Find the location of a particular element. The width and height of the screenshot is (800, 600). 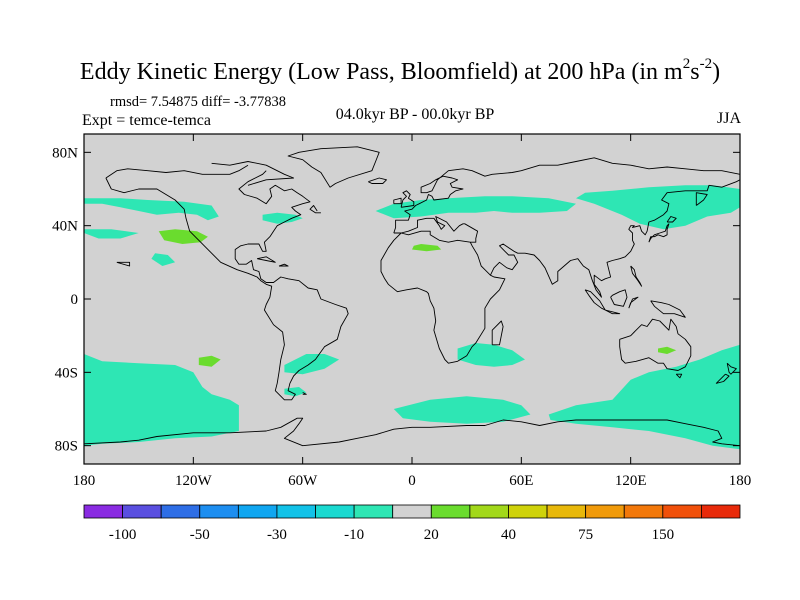

colorbar-label-0: -100 is located at coordinates (123, 535).